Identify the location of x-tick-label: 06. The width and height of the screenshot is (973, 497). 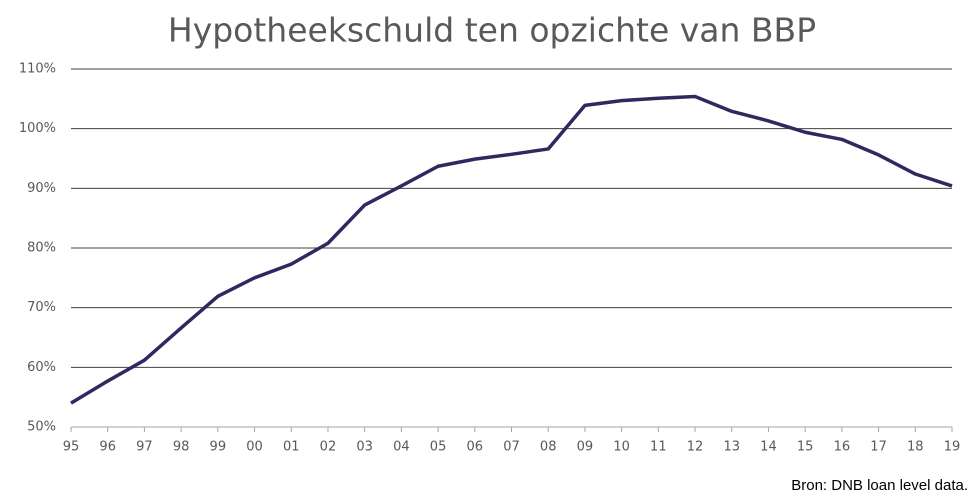
(475, 447).